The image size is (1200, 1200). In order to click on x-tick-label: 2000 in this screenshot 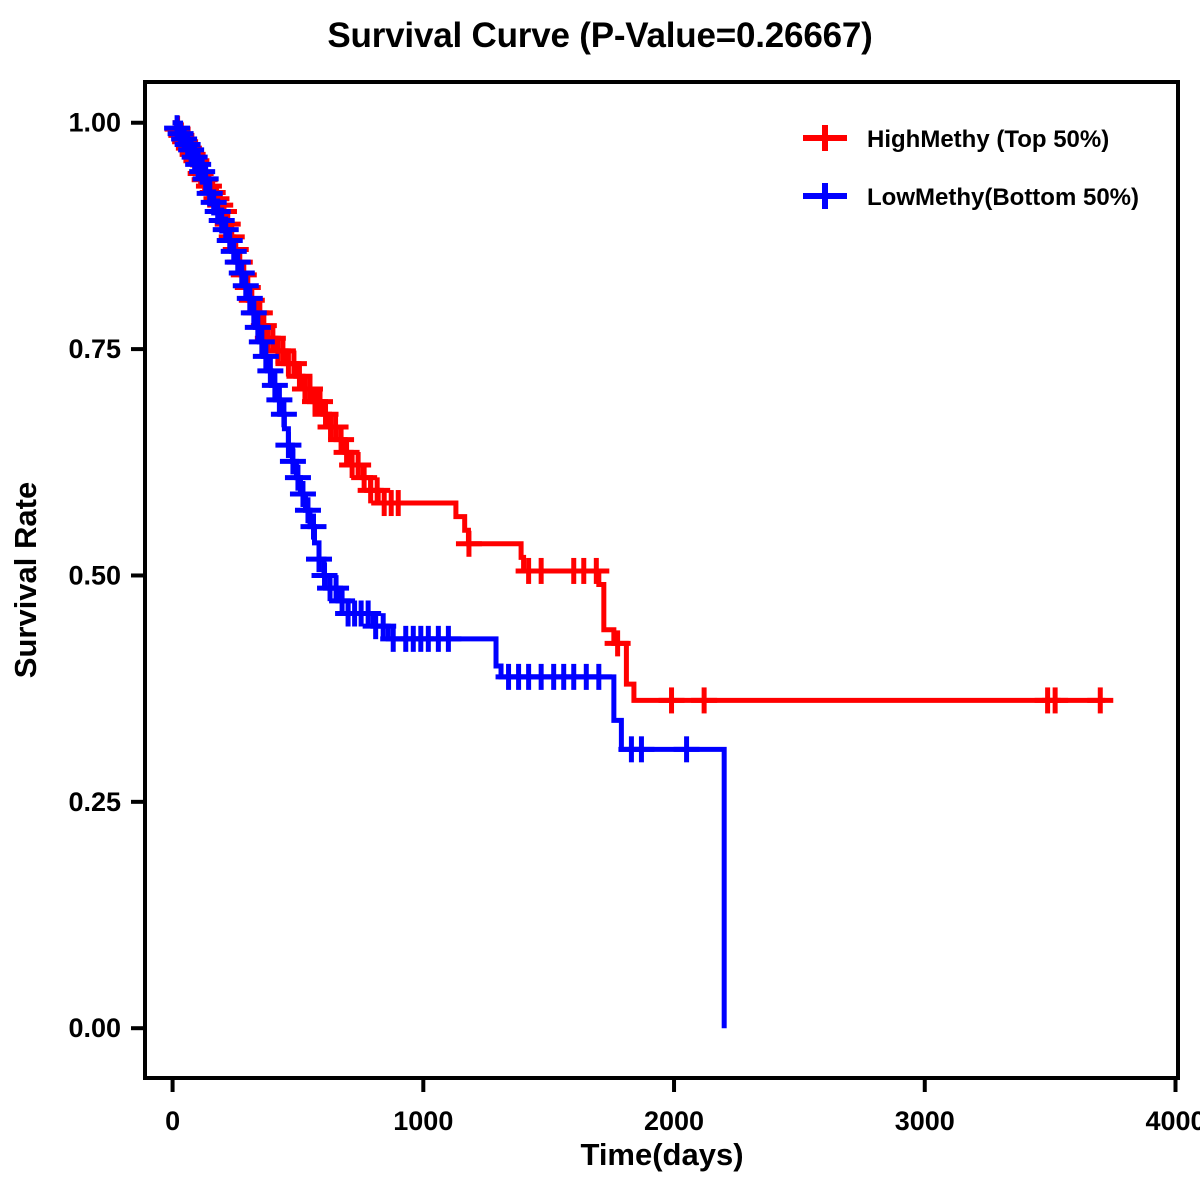, I will do `click(674, 1121)`.